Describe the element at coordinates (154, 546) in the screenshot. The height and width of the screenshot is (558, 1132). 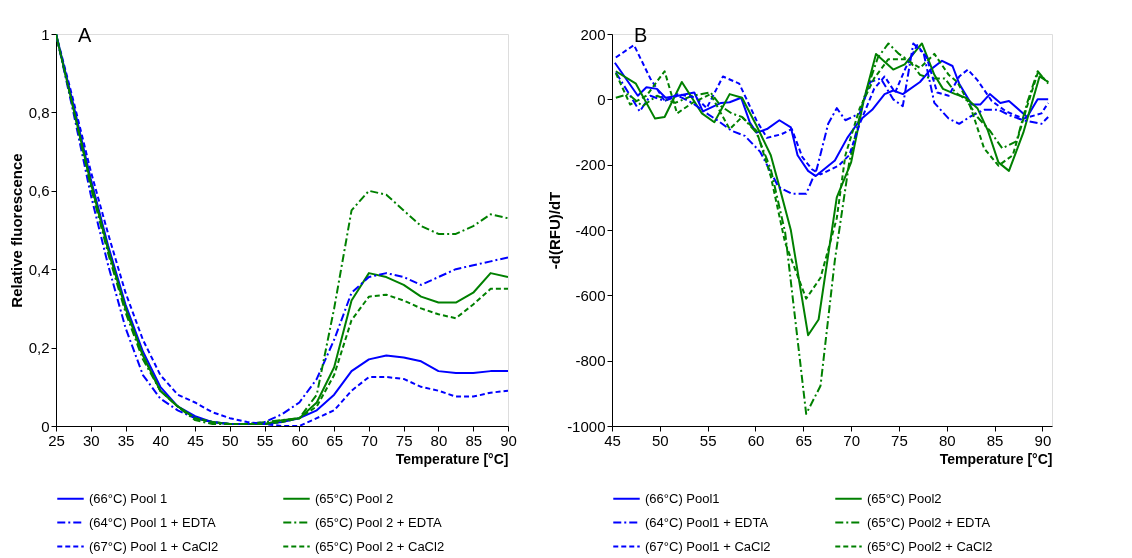
I see `legend-label: (67°C) Pool 1 + CaCl2` at that location.